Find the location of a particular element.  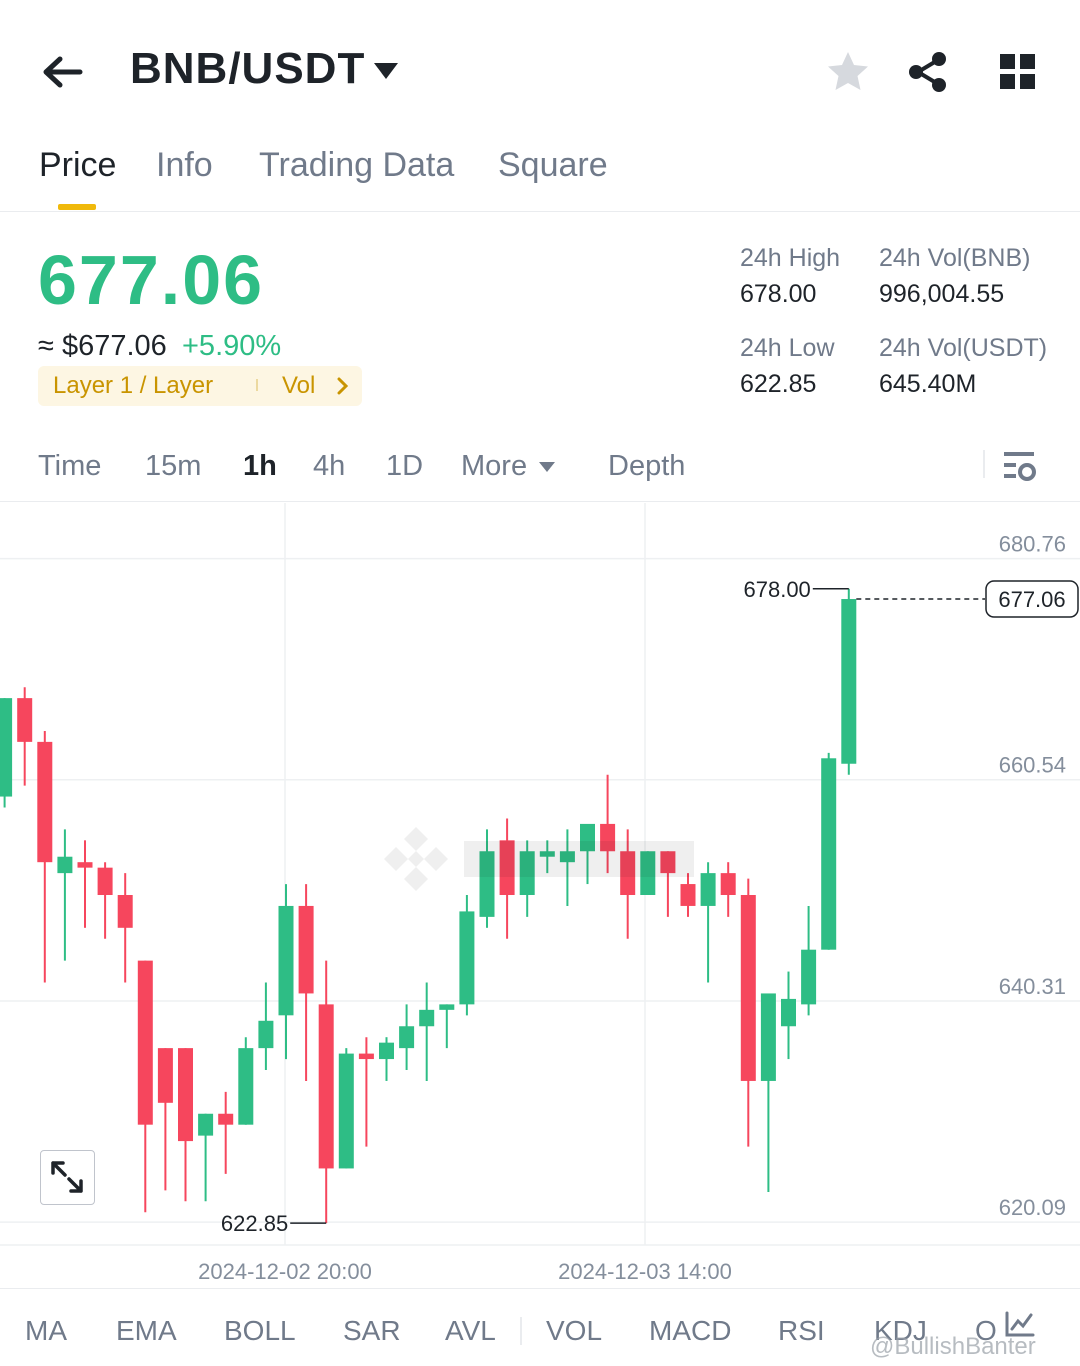

high-marker-label: 678.00 is located at coordinates (777, 589).